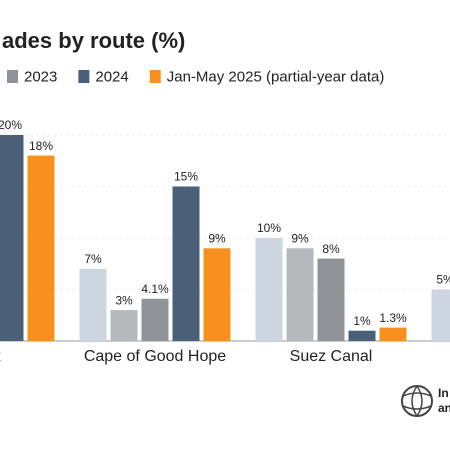 Image resolution: width=450 pixels, height=450 pixels. What do you see at coordinates (40, 76) in the screenshot?
I see `legend-label: 2023` at bounding box center [40, 76].